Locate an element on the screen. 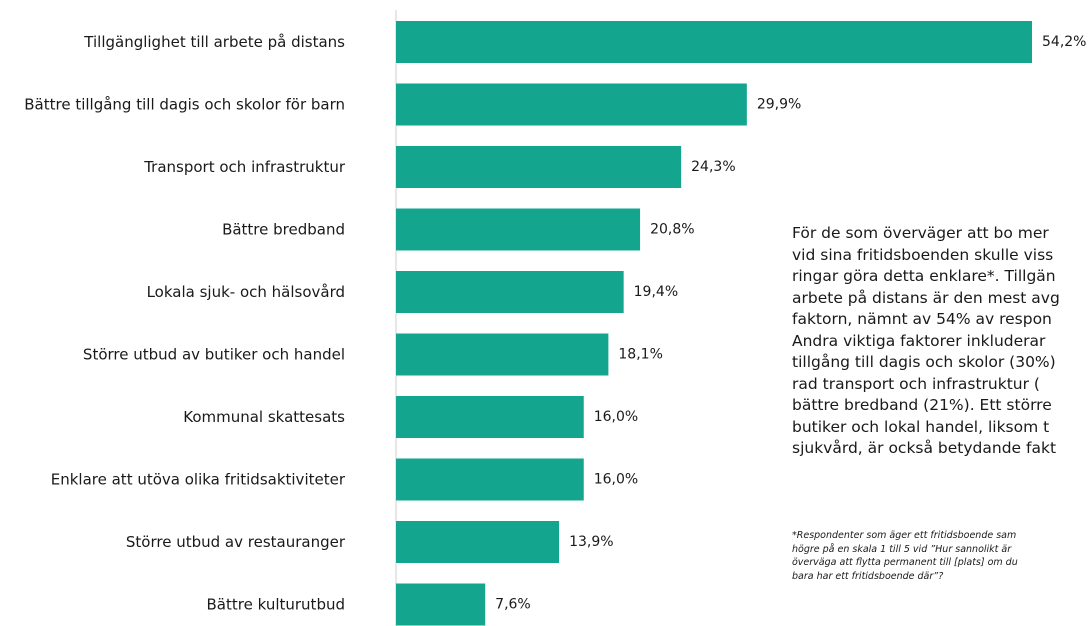  category-label: Transport och infrastruktur is located at coordinates (244, 167).